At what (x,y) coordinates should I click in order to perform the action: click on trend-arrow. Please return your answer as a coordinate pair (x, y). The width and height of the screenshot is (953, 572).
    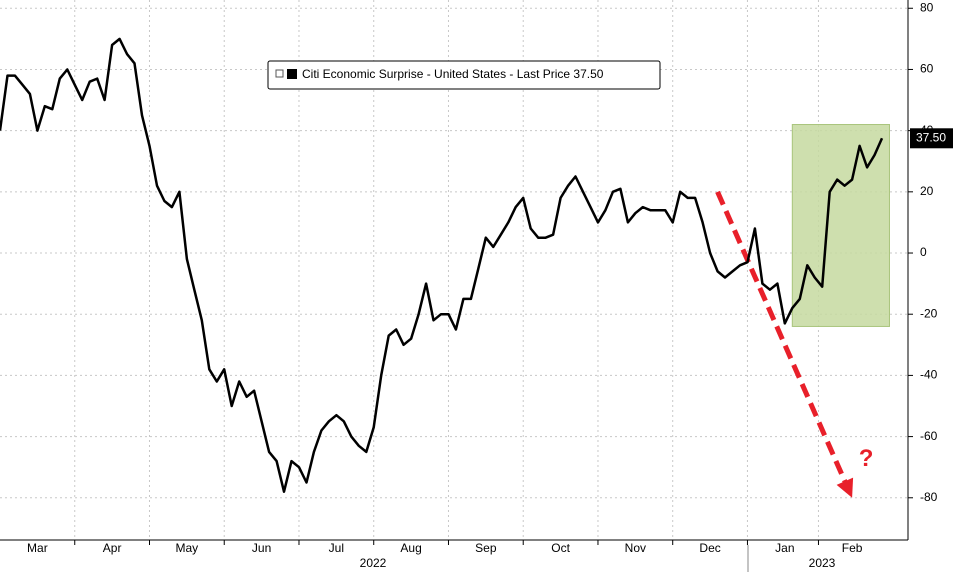
    Looking at the image, I should click on (782, 338).